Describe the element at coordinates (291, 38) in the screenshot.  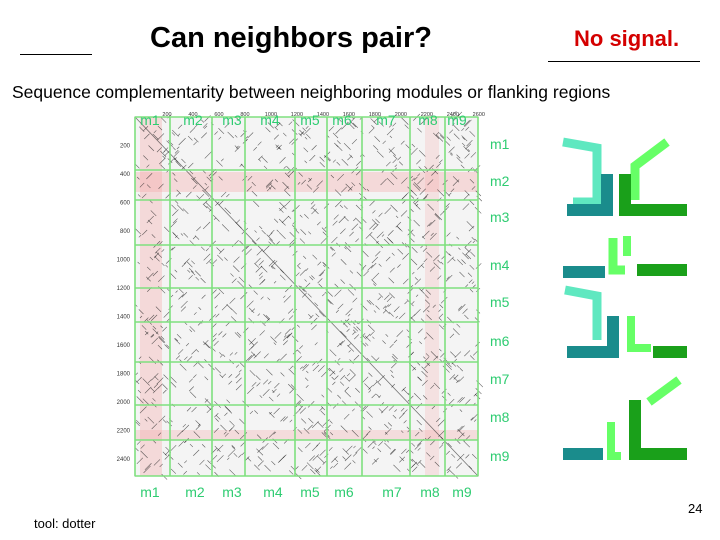
I see `slide-title: Can neighbors pair?` at that location.